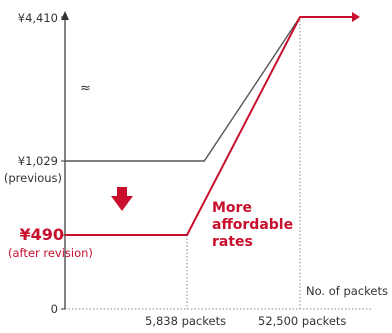  What do you see at coordinates (37, 18) in the screenshot?
I see `y-tick-label-4410: ¥4,410` at bounding box center [37, 18].